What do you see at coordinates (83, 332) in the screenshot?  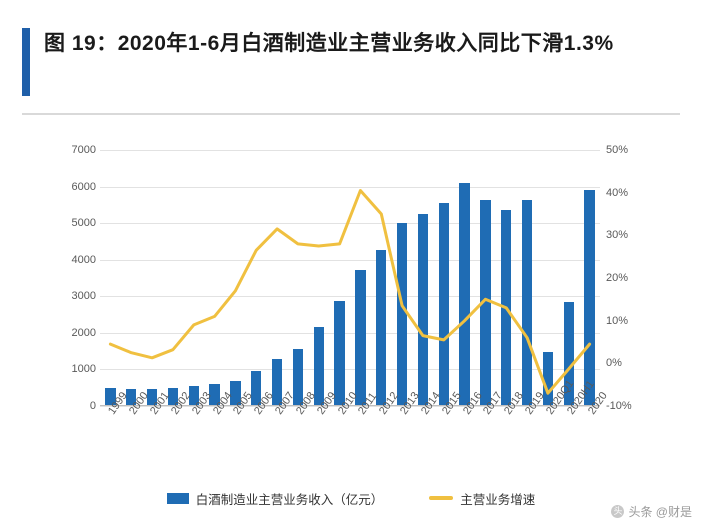 I see `y-tick-label: 2000` at bounding box center [83, 332].